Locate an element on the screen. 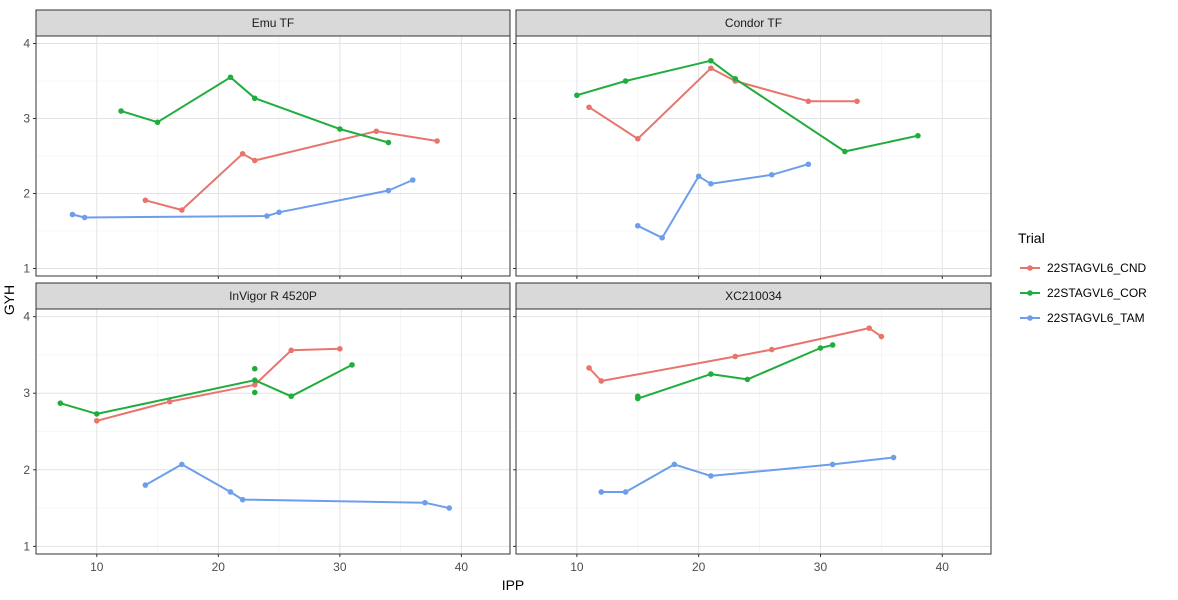 Image resolution: width=1178 pixels, height=600 pixels. legend-label: 22STAGVL6_CND is located at coordinates (1096, 268).